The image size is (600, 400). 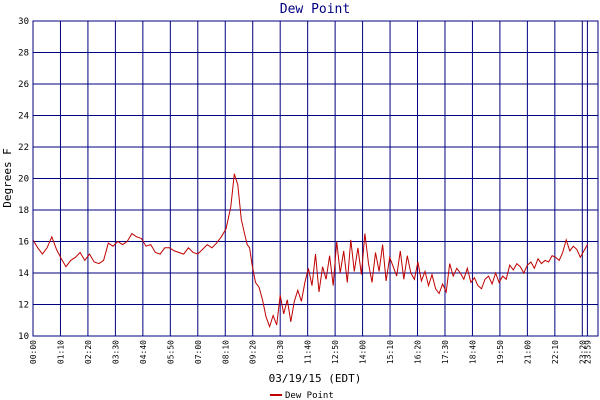 I want to click on x-tick-label: 16:20, so click(x=418, y=352).